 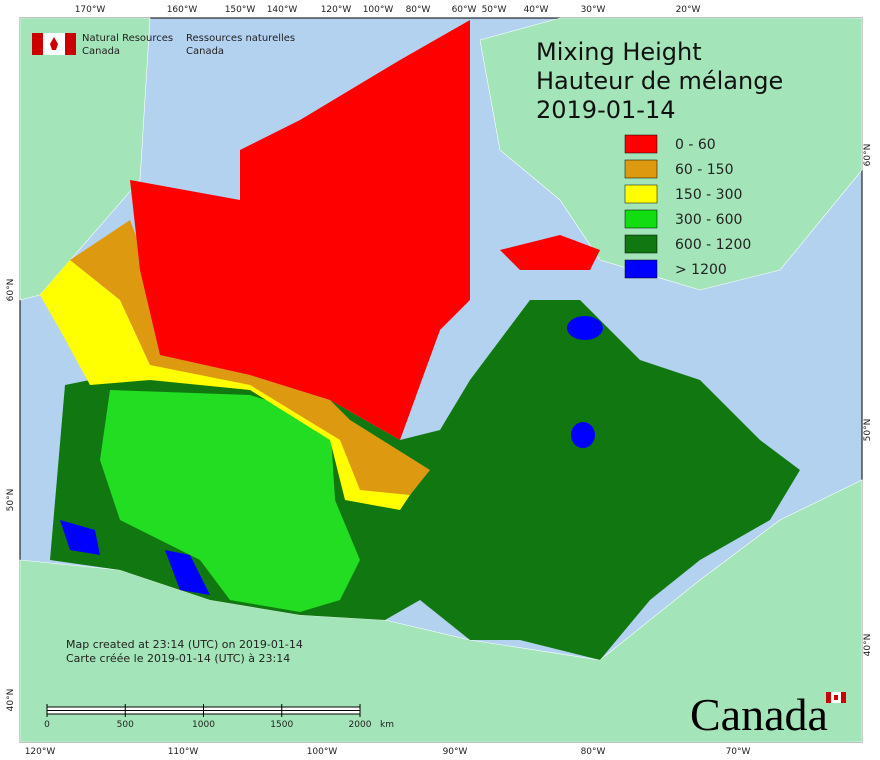 I want to click on map-title: 2019-01-14, so click(x=605, y=110).